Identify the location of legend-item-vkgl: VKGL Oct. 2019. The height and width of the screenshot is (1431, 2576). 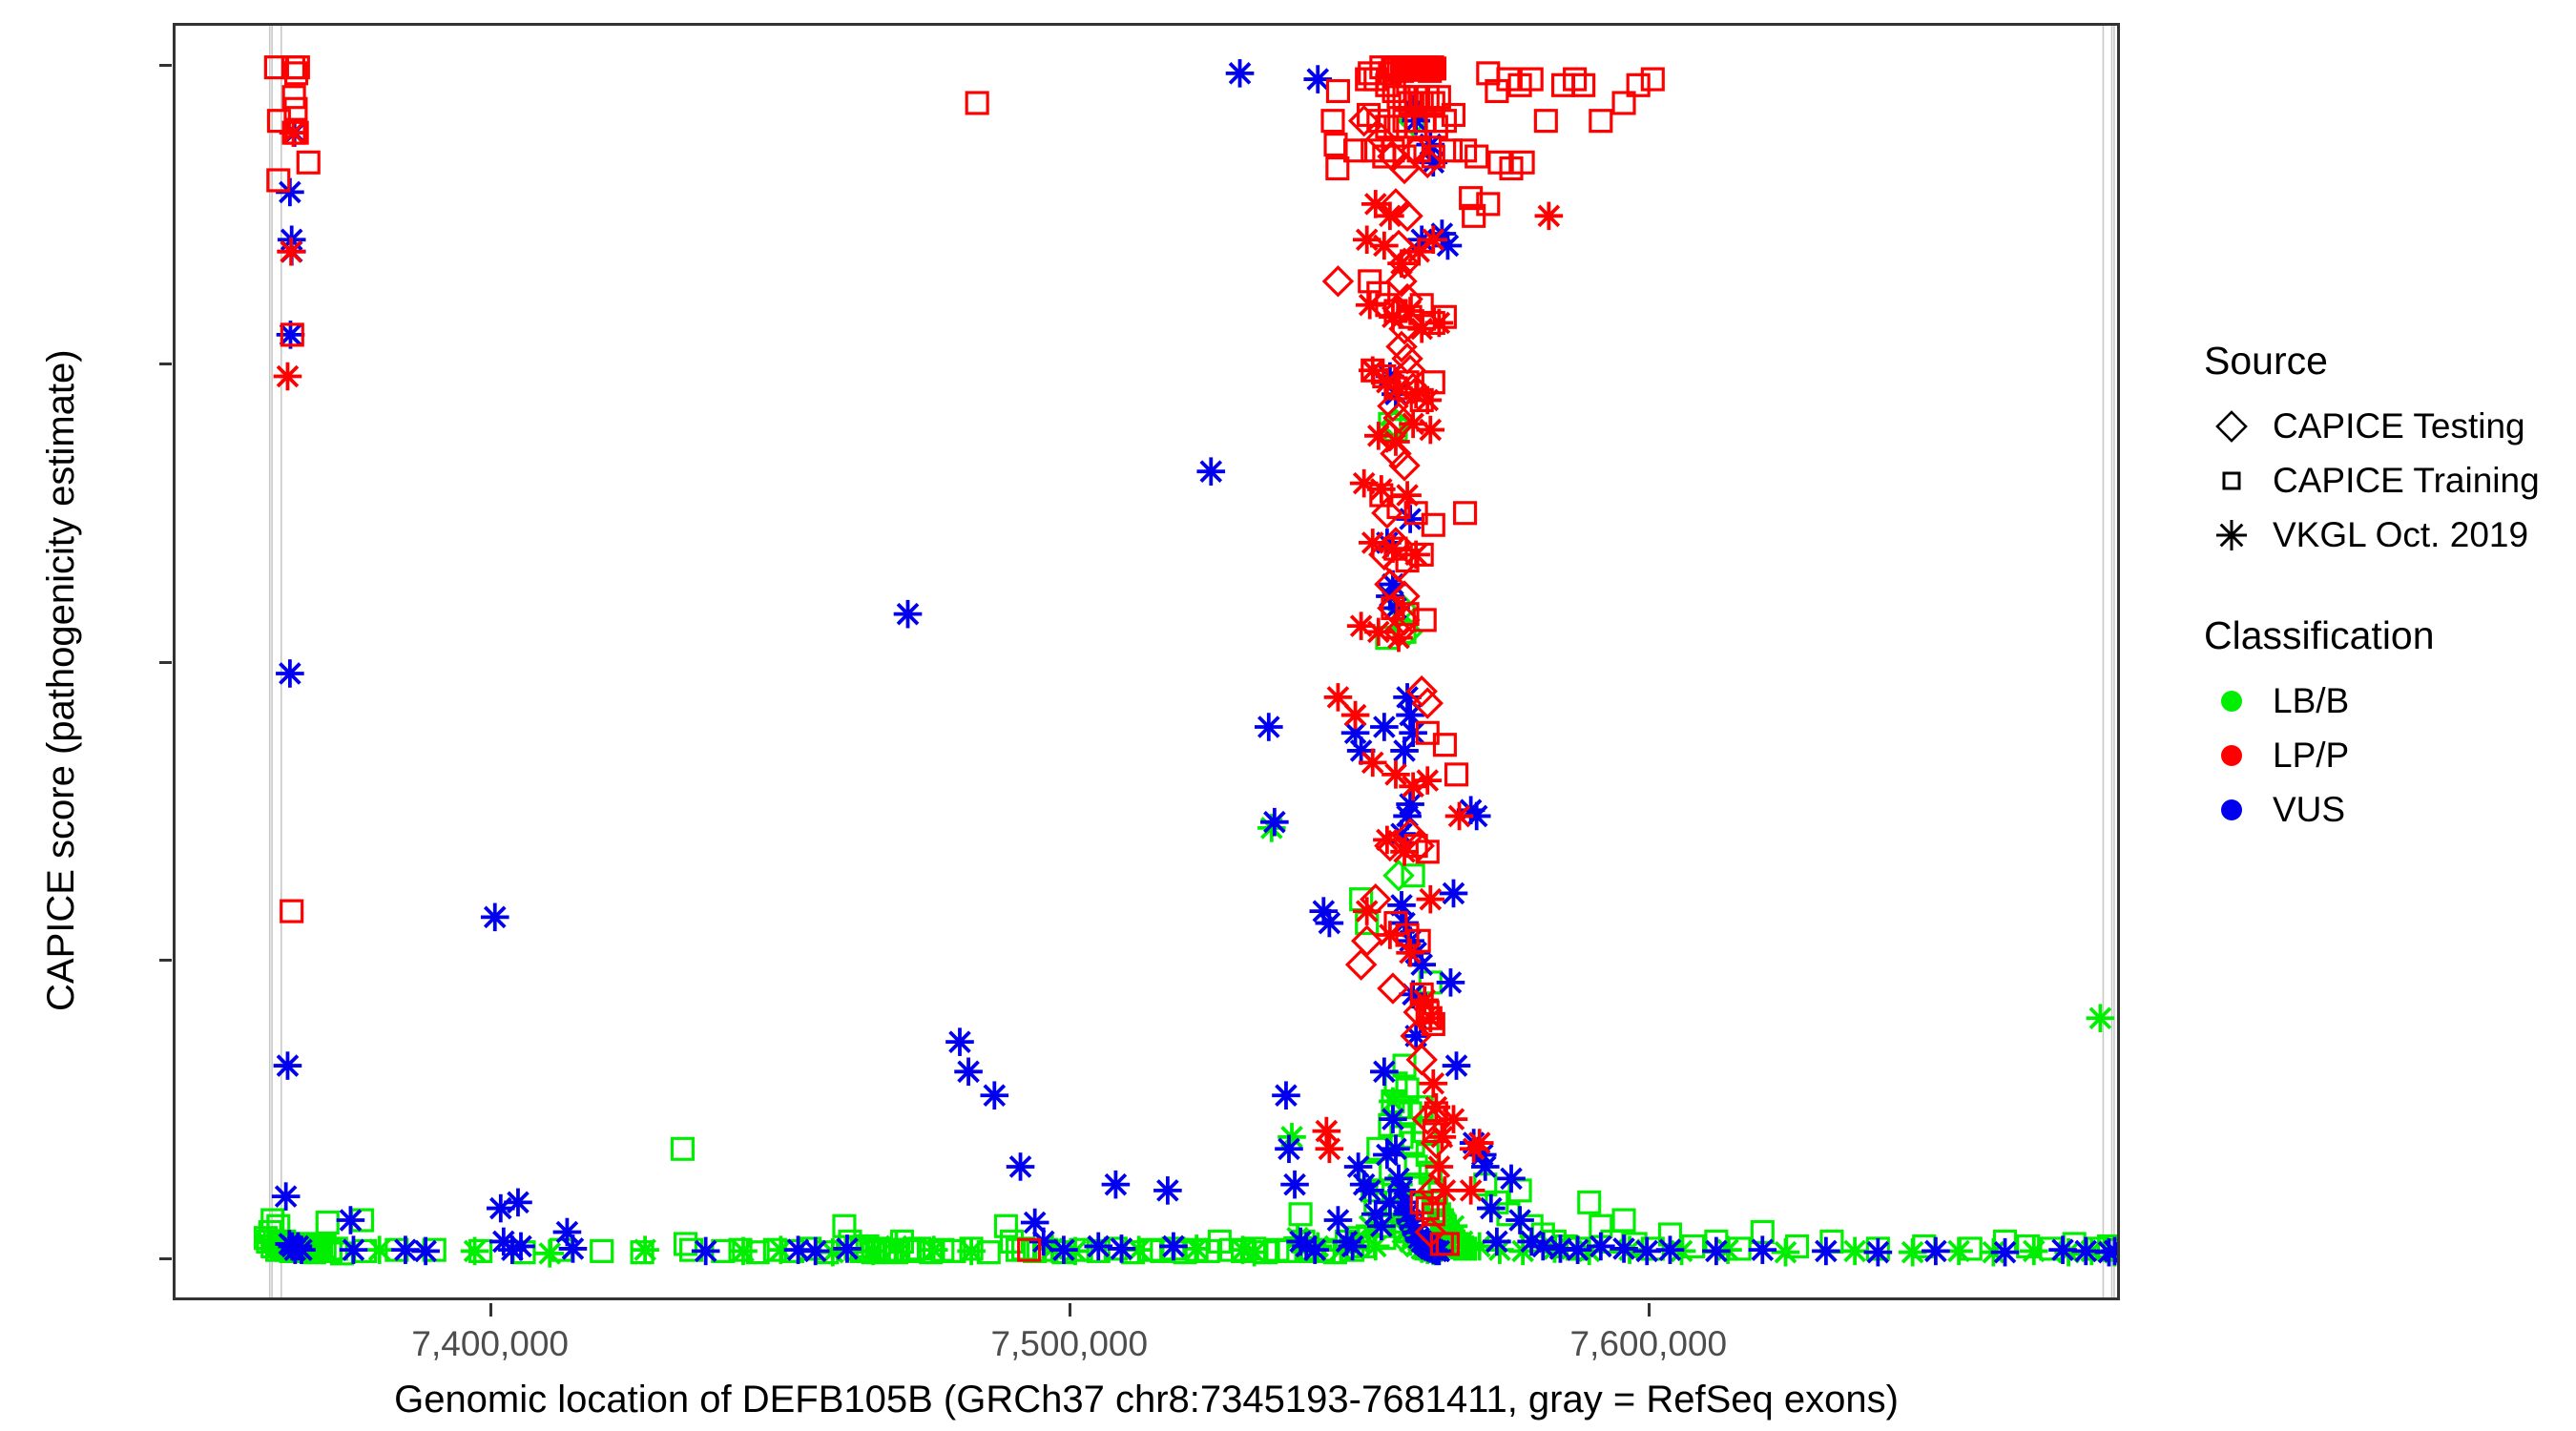
(2385, 535).